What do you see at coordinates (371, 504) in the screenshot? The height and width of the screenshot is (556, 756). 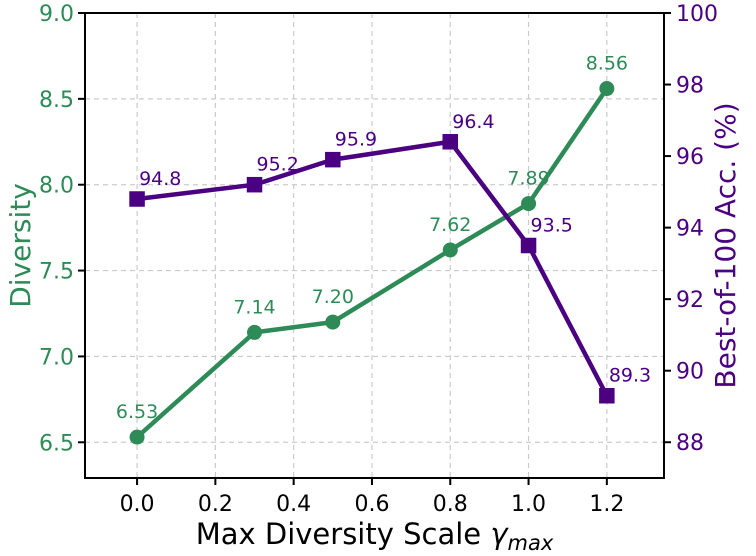 I see `x-tick-label: 0.6` at bounding box center [371, 504].